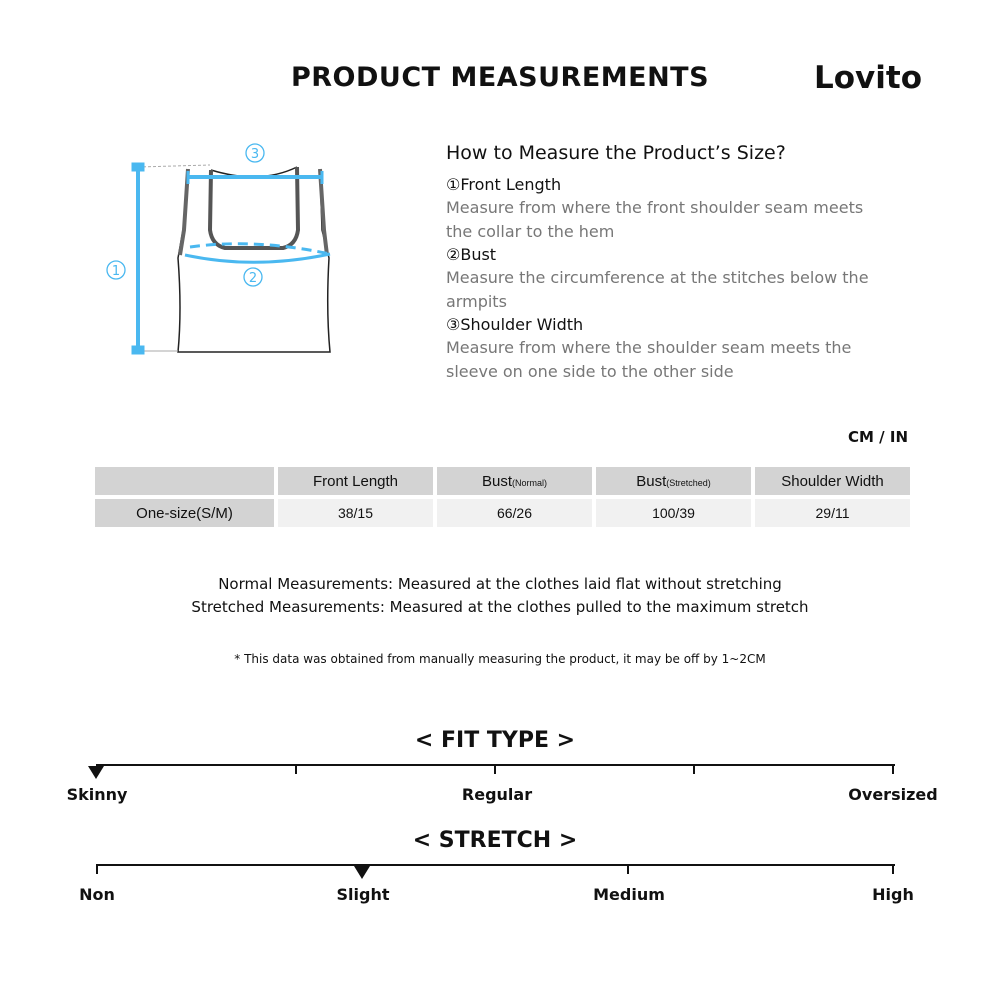 The height and width of the screenshot is (1000, 1000). I want to click on guide-line, so click(174, 166).